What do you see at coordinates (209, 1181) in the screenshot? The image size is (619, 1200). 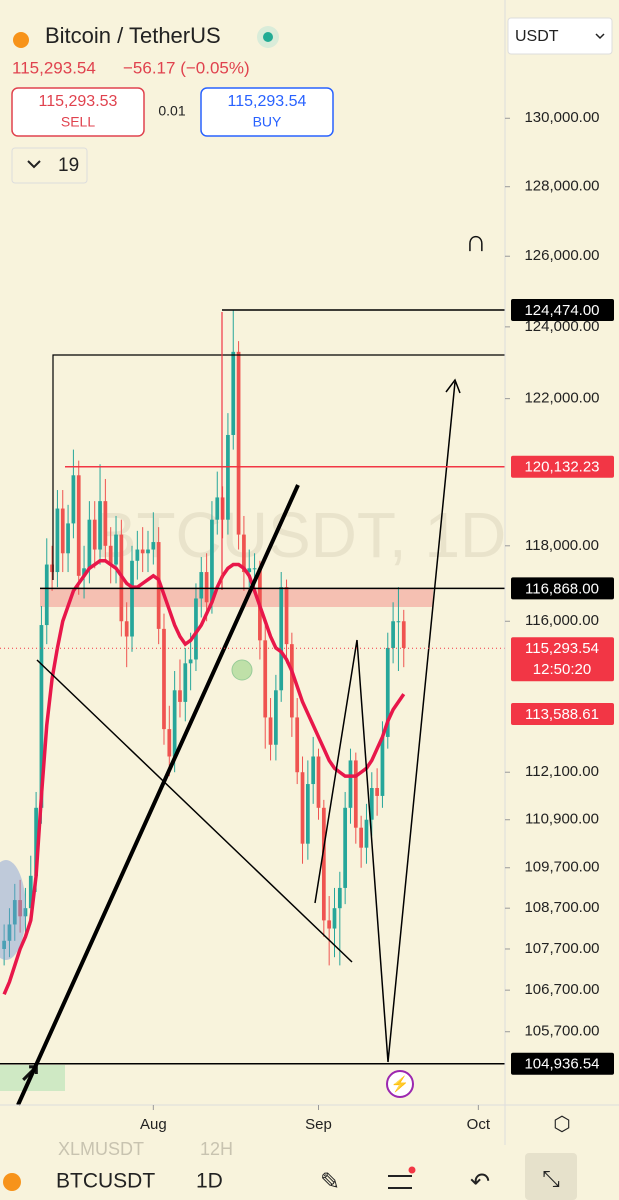 I see `footer-interval: 1D` at bounding box center [209, 1181].